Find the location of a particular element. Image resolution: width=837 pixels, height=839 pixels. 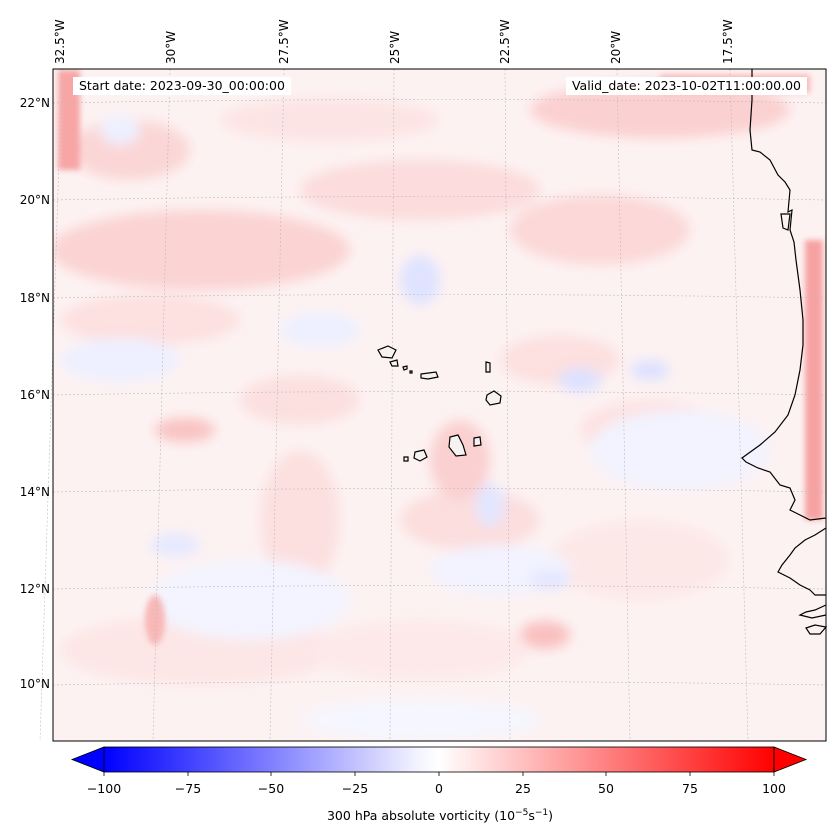

lat-label: 22°N is located at coordinates (34, 103).